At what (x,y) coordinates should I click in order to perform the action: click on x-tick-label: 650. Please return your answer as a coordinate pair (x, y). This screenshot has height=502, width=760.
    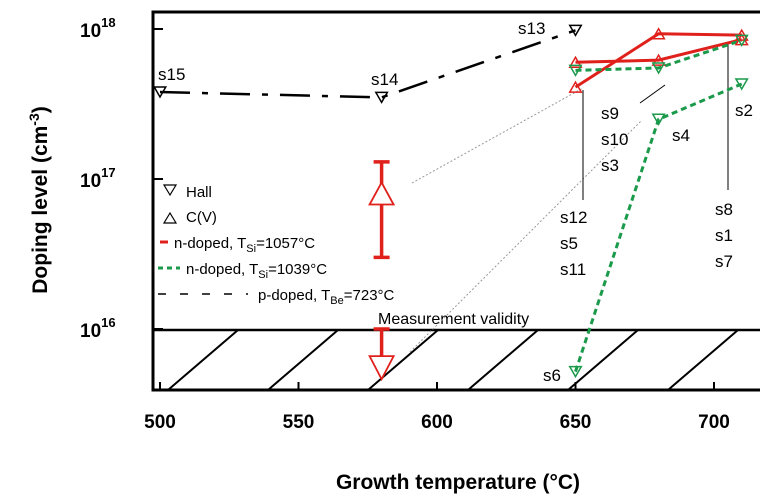
    Looking at the image, I should click on (576, 422).